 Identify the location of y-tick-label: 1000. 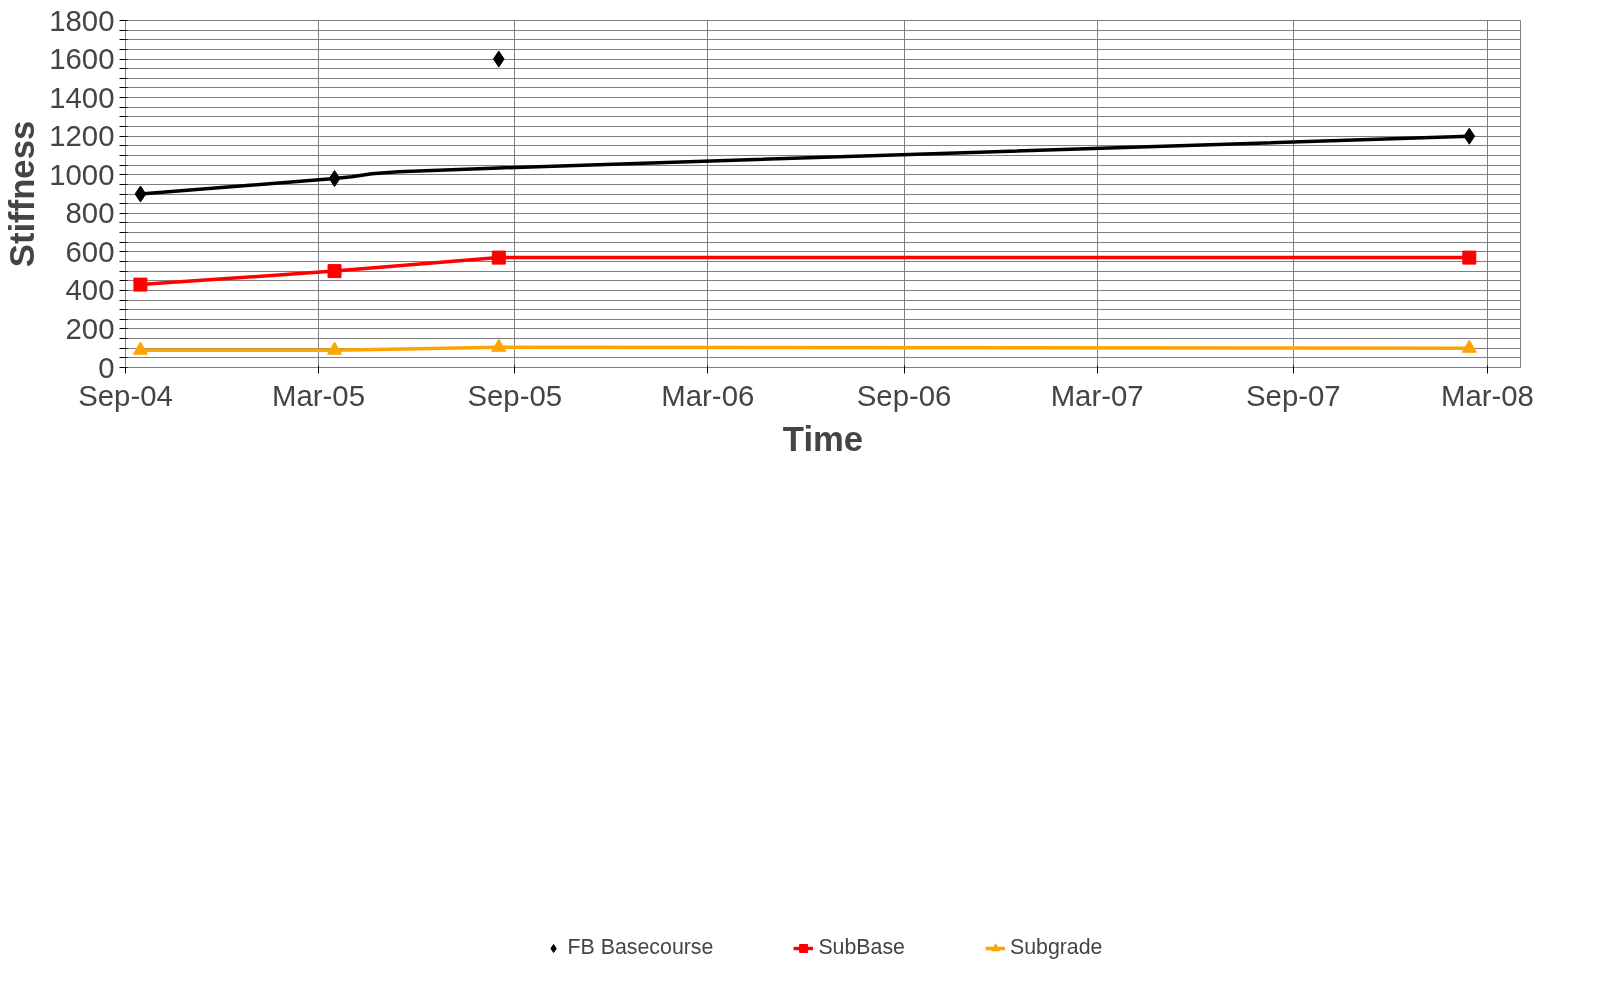
(82, 174).